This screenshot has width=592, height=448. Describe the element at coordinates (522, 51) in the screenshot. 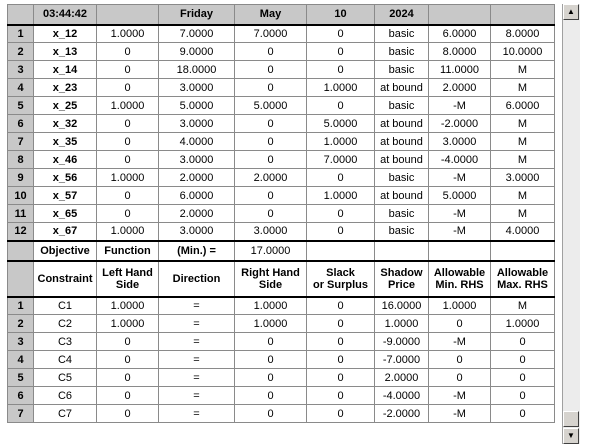

I see `grid-cell: 10.0000` at that location.